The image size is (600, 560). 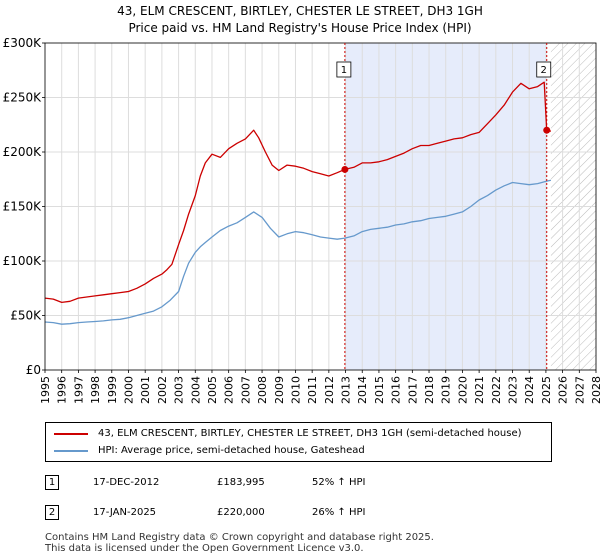 I want to click on x-tick-label: 2006, so click(x=229, y=390).